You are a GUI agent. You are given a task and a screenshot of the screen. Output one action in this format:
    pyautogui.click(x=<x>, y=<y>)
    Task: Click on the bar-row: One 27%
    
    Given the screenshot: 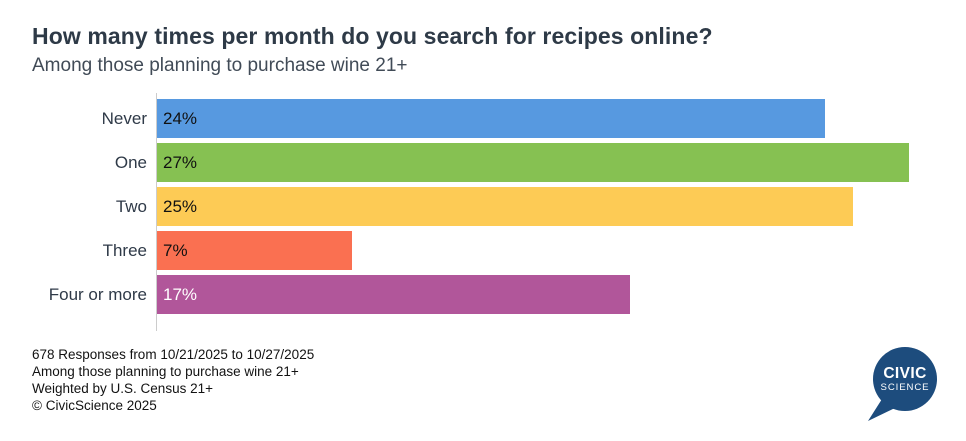 What is the action you would take?
    pyautogui.click(x=483, y=162)
    